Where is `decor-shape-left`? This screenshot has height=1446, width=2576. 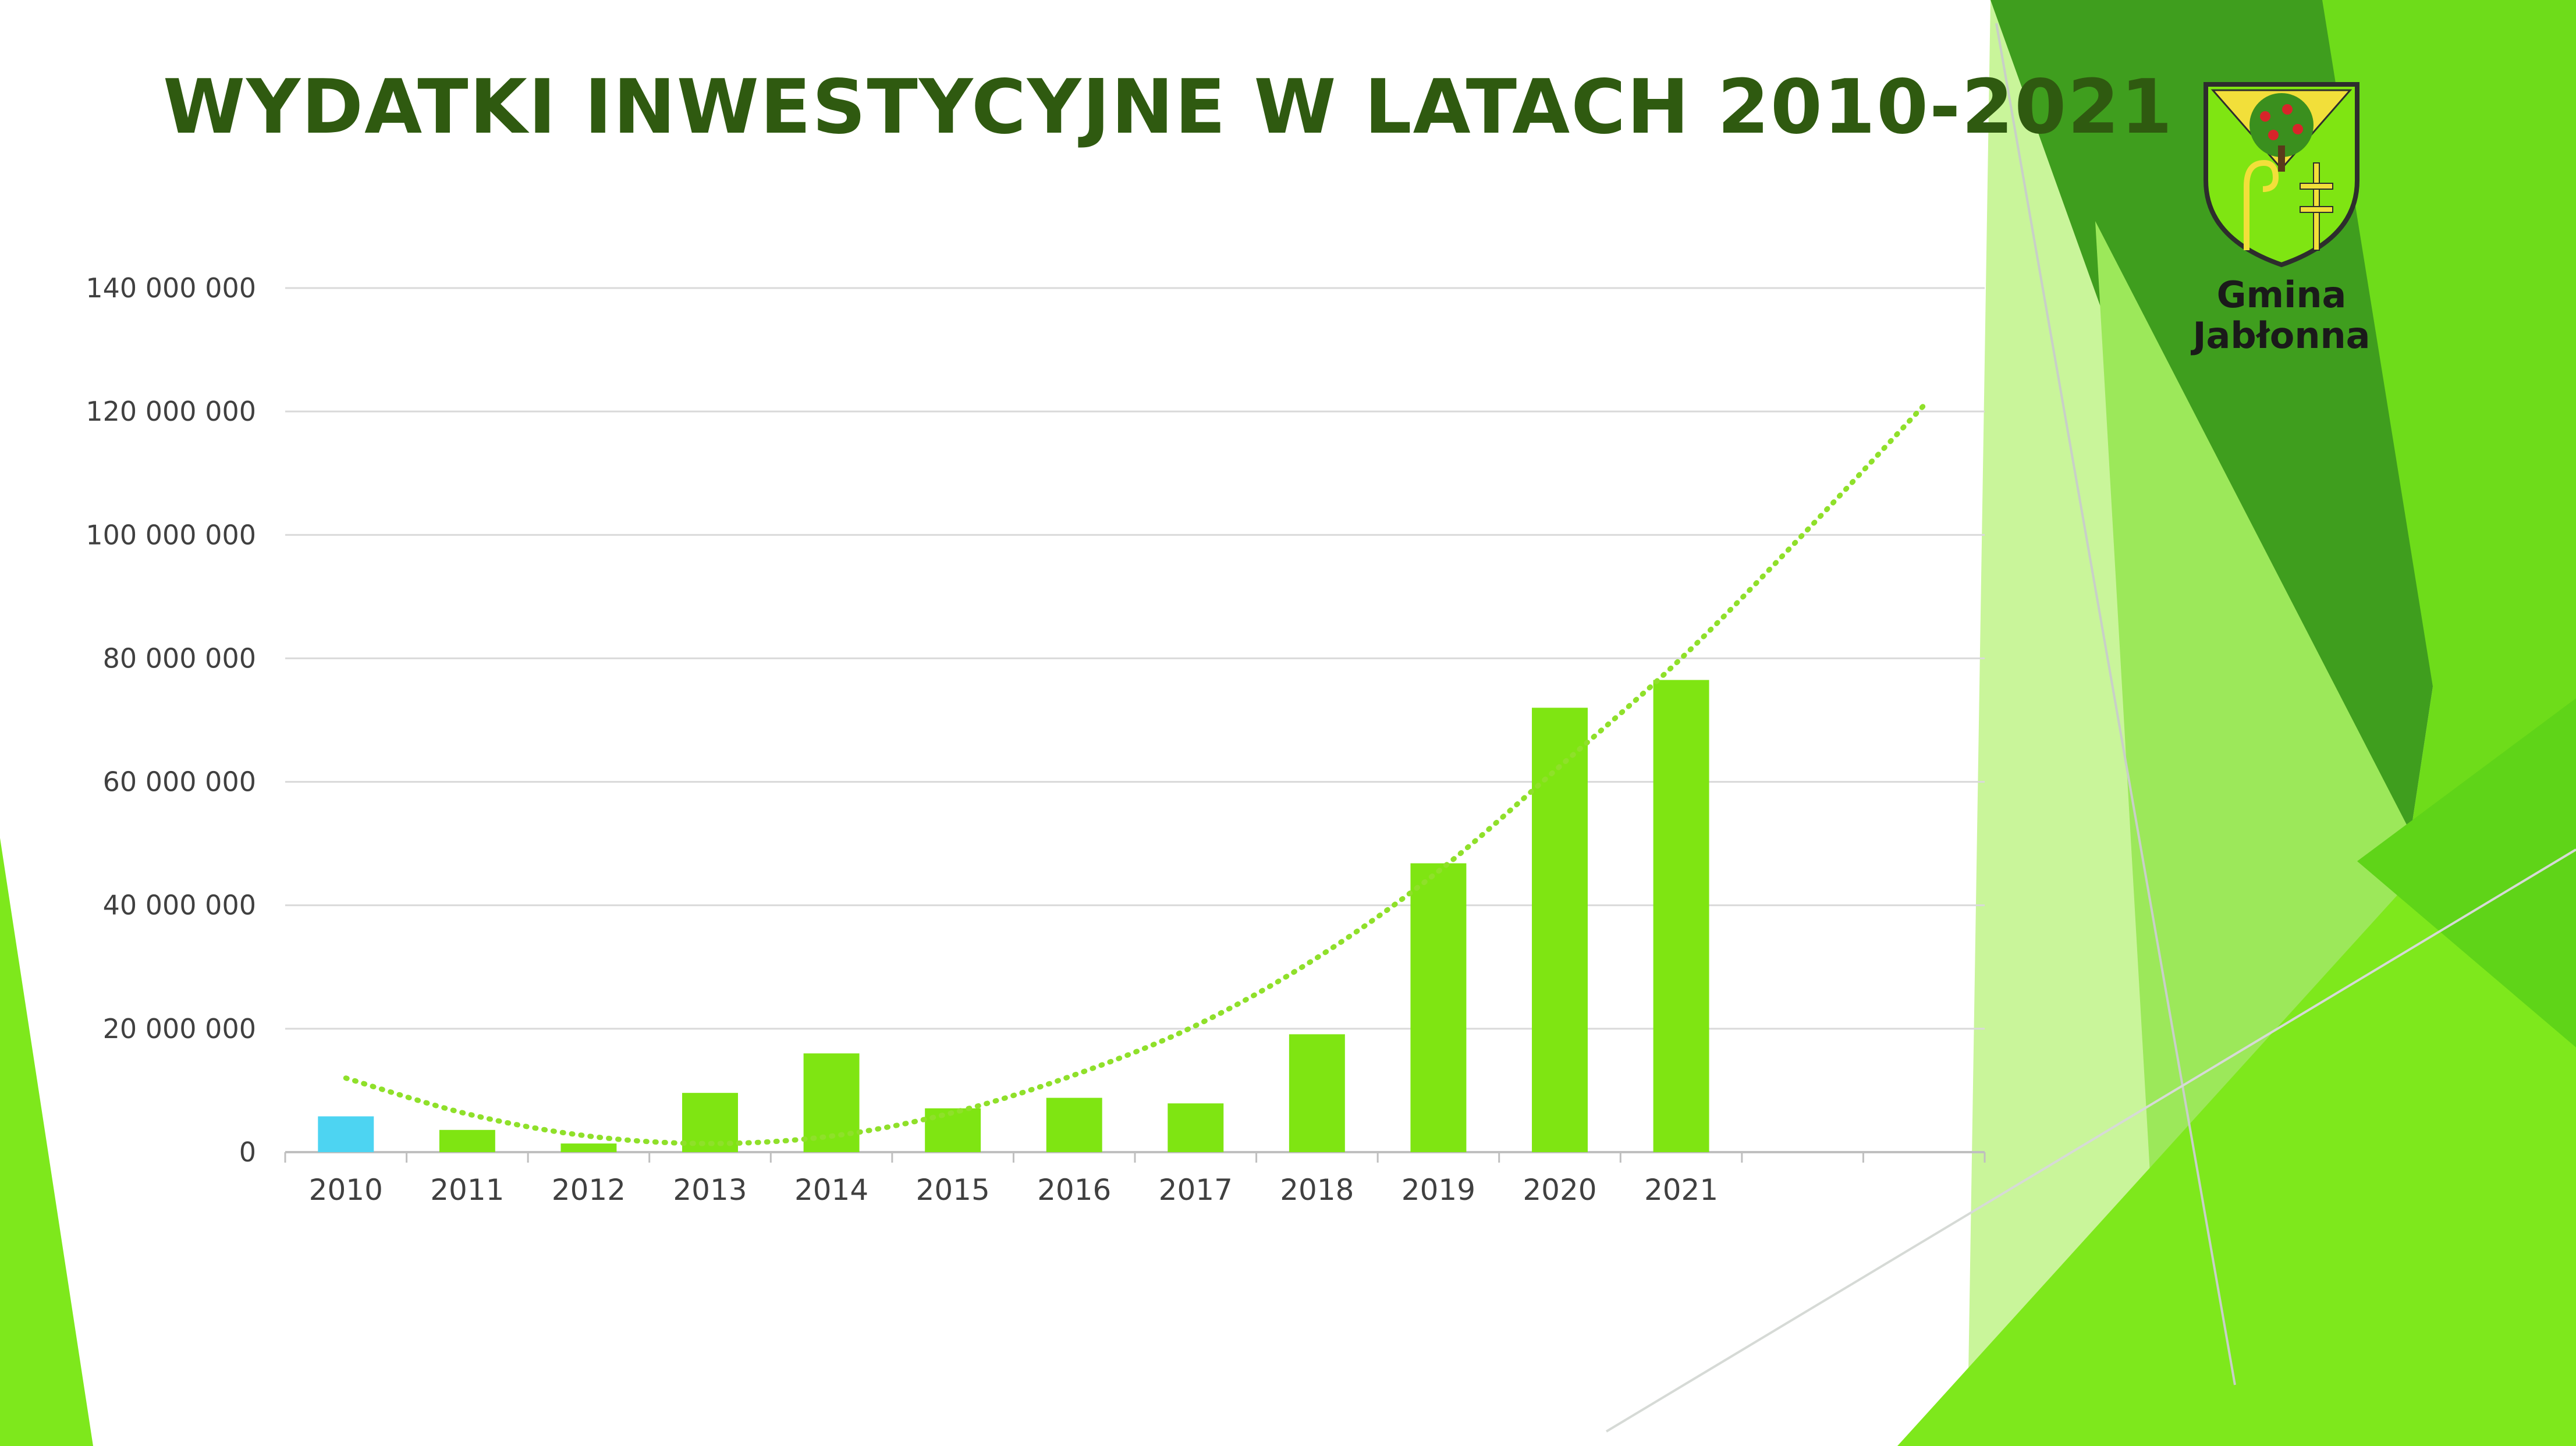
decor-shape-left is located at coordinates (46, 1142).